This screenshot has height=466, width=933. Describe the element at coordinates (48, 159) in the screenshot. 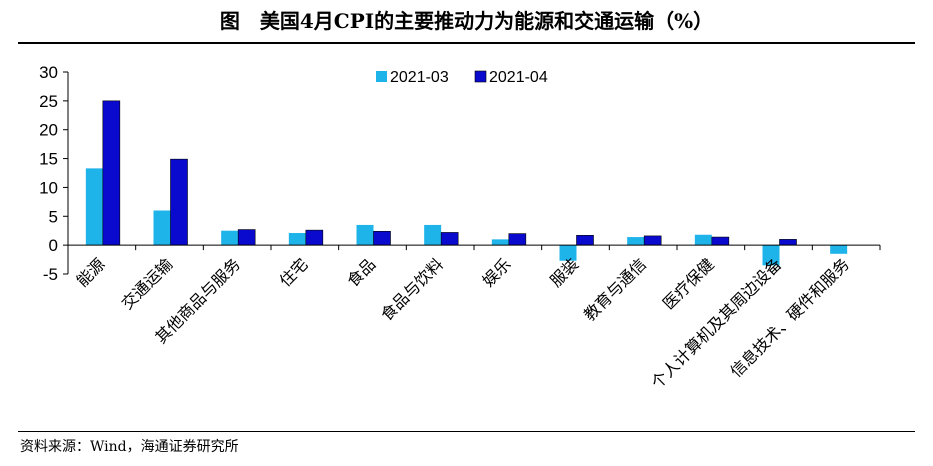

I see `y-tick-label: 15` at that location.